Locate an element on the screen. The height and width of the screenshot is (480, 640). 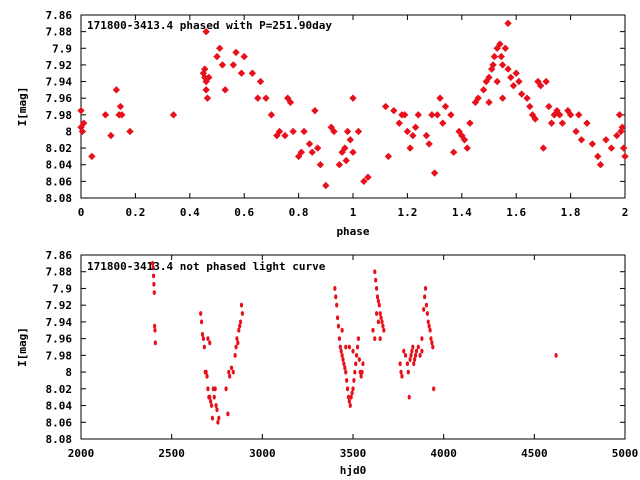
unphased-y-tick-label: 7.9 is located at coordinates (62, 288).